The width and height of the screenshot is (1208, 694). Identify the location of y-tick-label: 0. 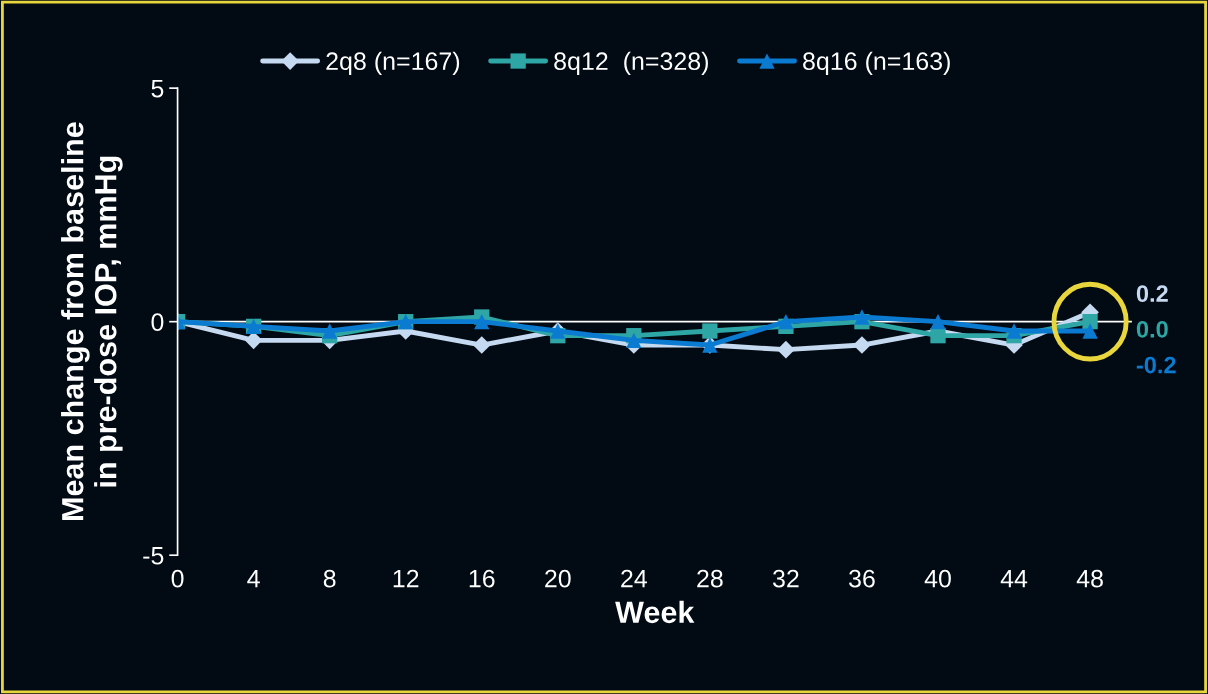
(157, 322).